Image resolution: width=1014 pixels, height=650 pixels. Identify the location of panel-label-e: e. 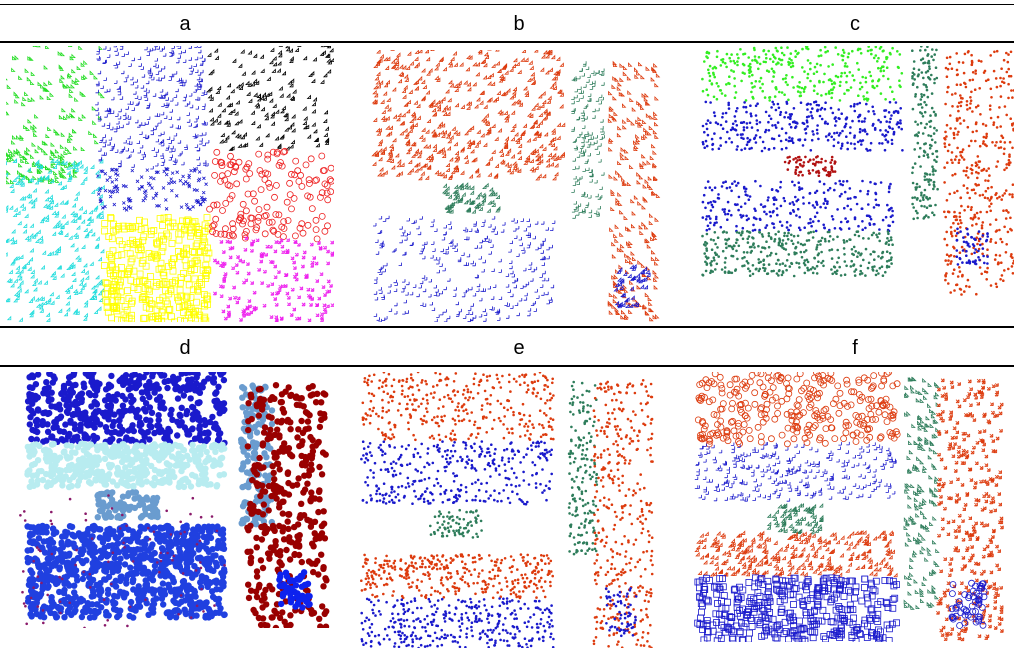
(519, 348).